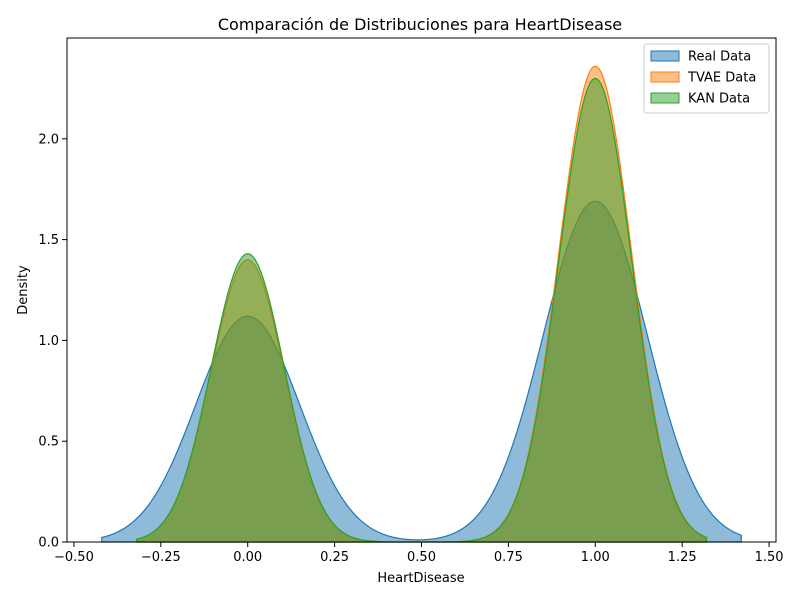 The height and width of the screenshot is (600, 800). Describe the element at coordinates (74, 557) in the screenshot. I see `x-tick-label: −0.50` at that location.